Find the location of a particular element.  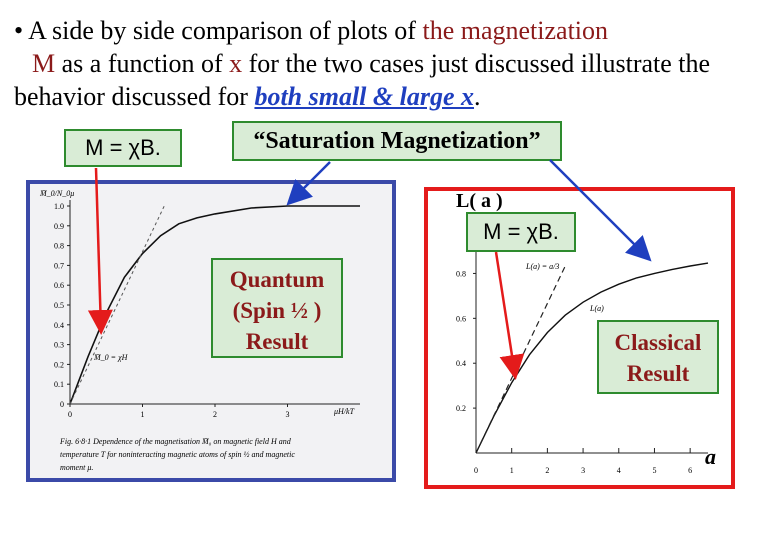

arrow-saturation-right is located at coordinates (600, 210).